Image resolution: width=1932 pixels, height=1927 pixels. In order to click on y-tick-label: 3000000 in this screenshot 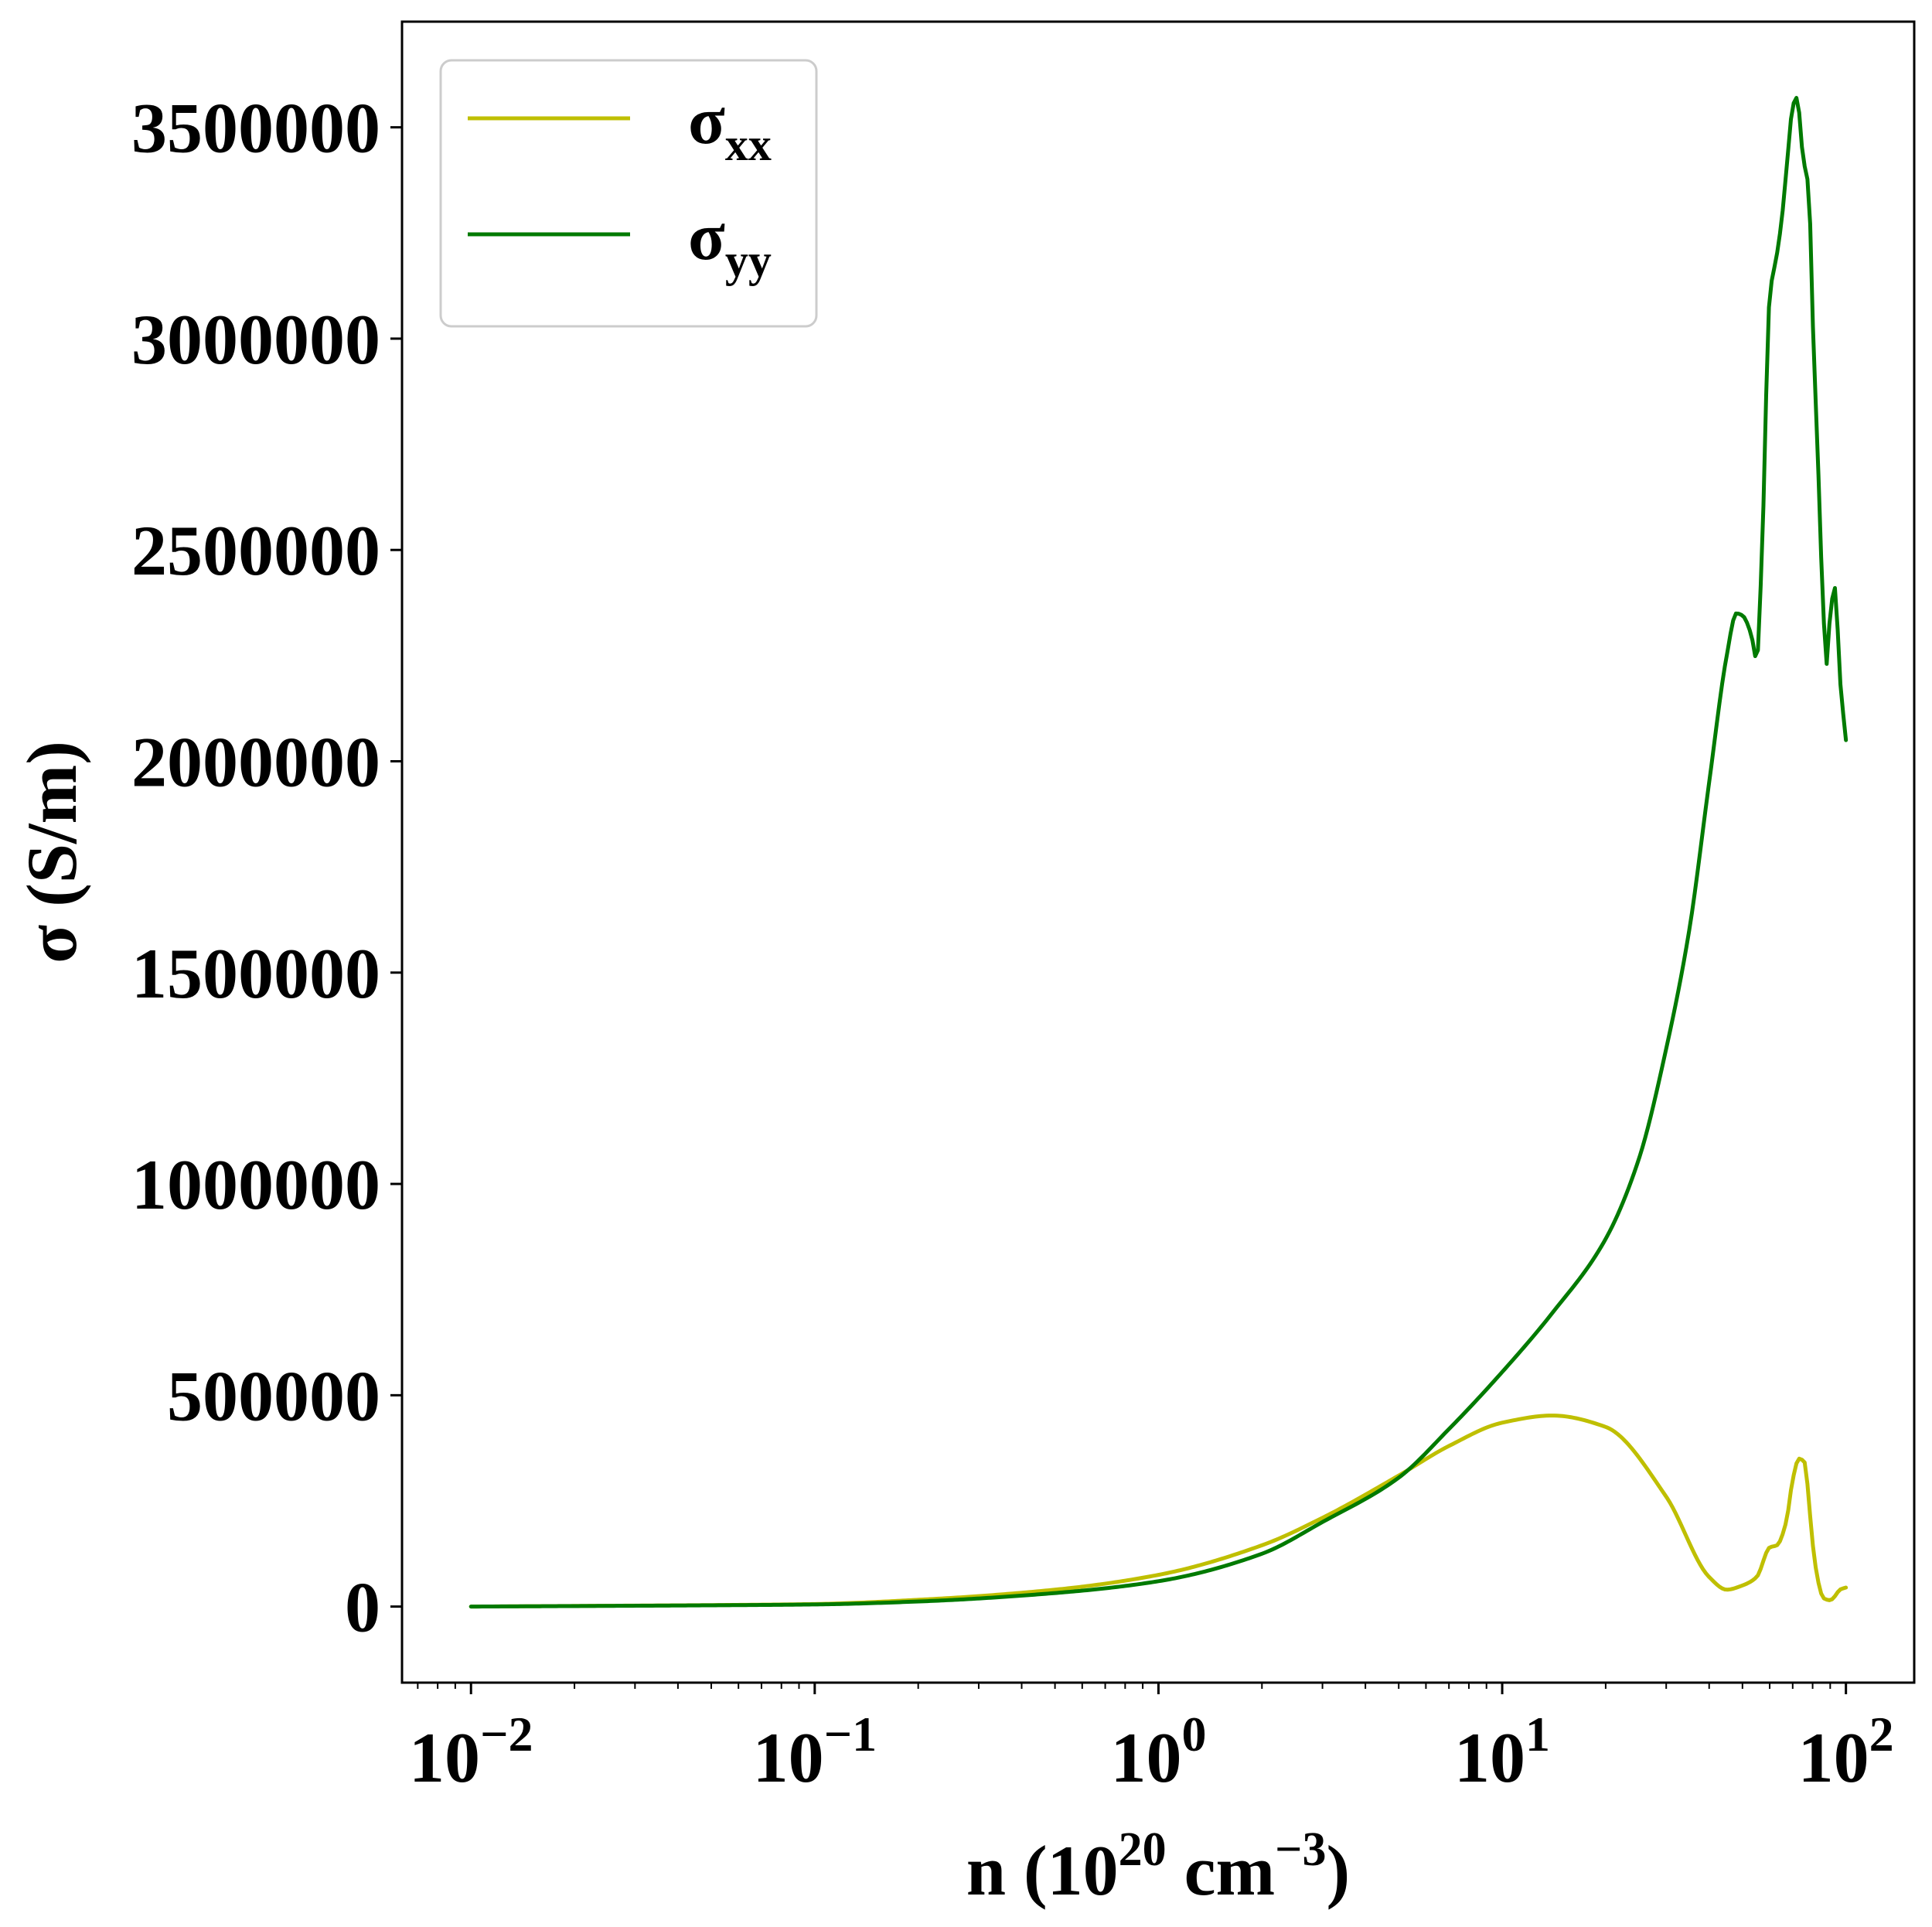, I will do `click(255, 339)`.